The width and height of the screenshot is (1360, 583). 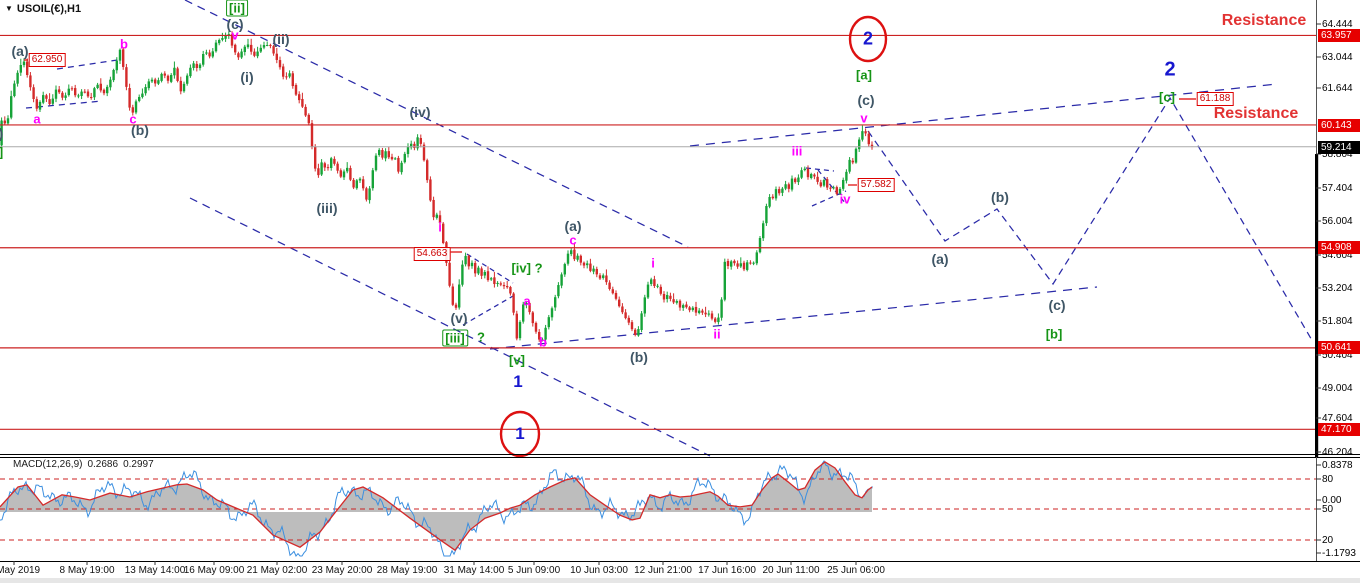 I want to click on price-axis-highlight-bar, so click(x=1317, y=305).